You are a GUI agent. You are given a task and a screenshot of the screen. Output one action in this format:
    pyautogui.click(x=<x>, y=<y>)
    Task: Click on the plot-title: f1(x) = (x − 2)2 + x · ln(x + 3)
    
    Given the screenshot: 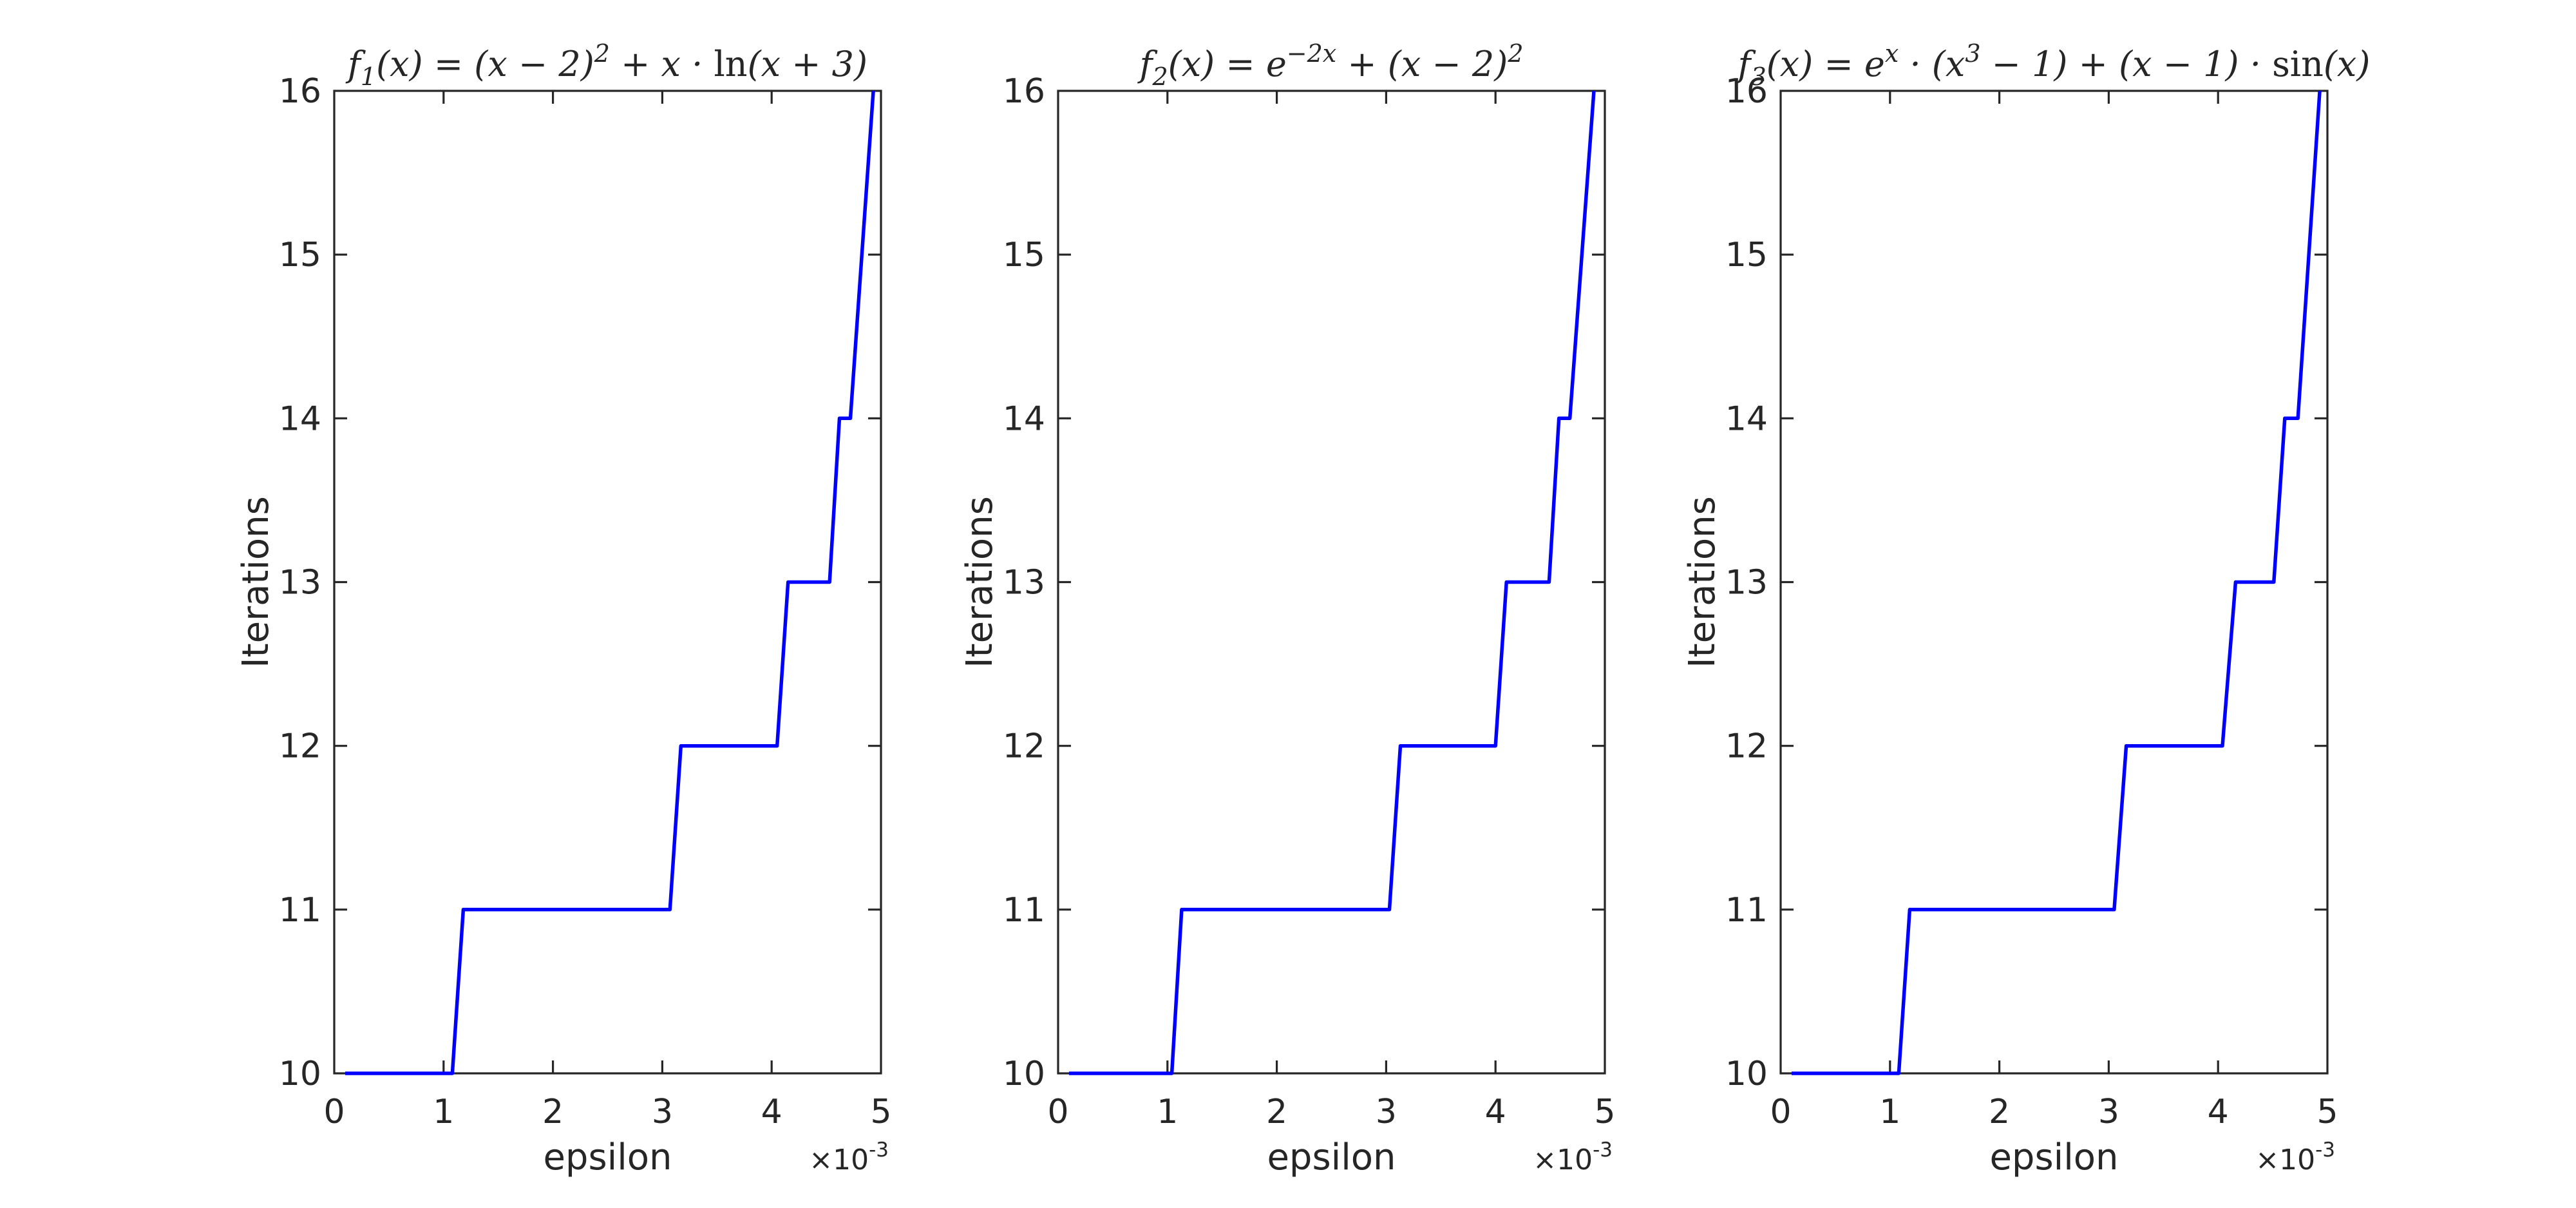 What is the action you would take?
    pyautogui.click(x=606, y=65)
    